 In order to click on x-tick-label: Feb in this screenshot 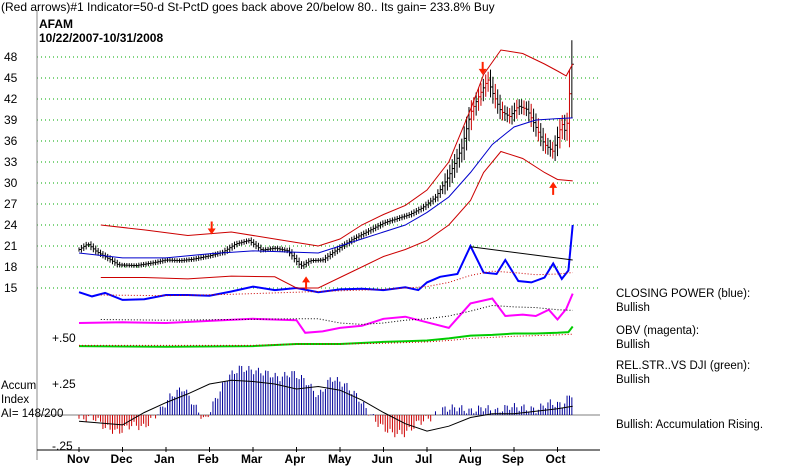, I will do `click(208, 459)`.